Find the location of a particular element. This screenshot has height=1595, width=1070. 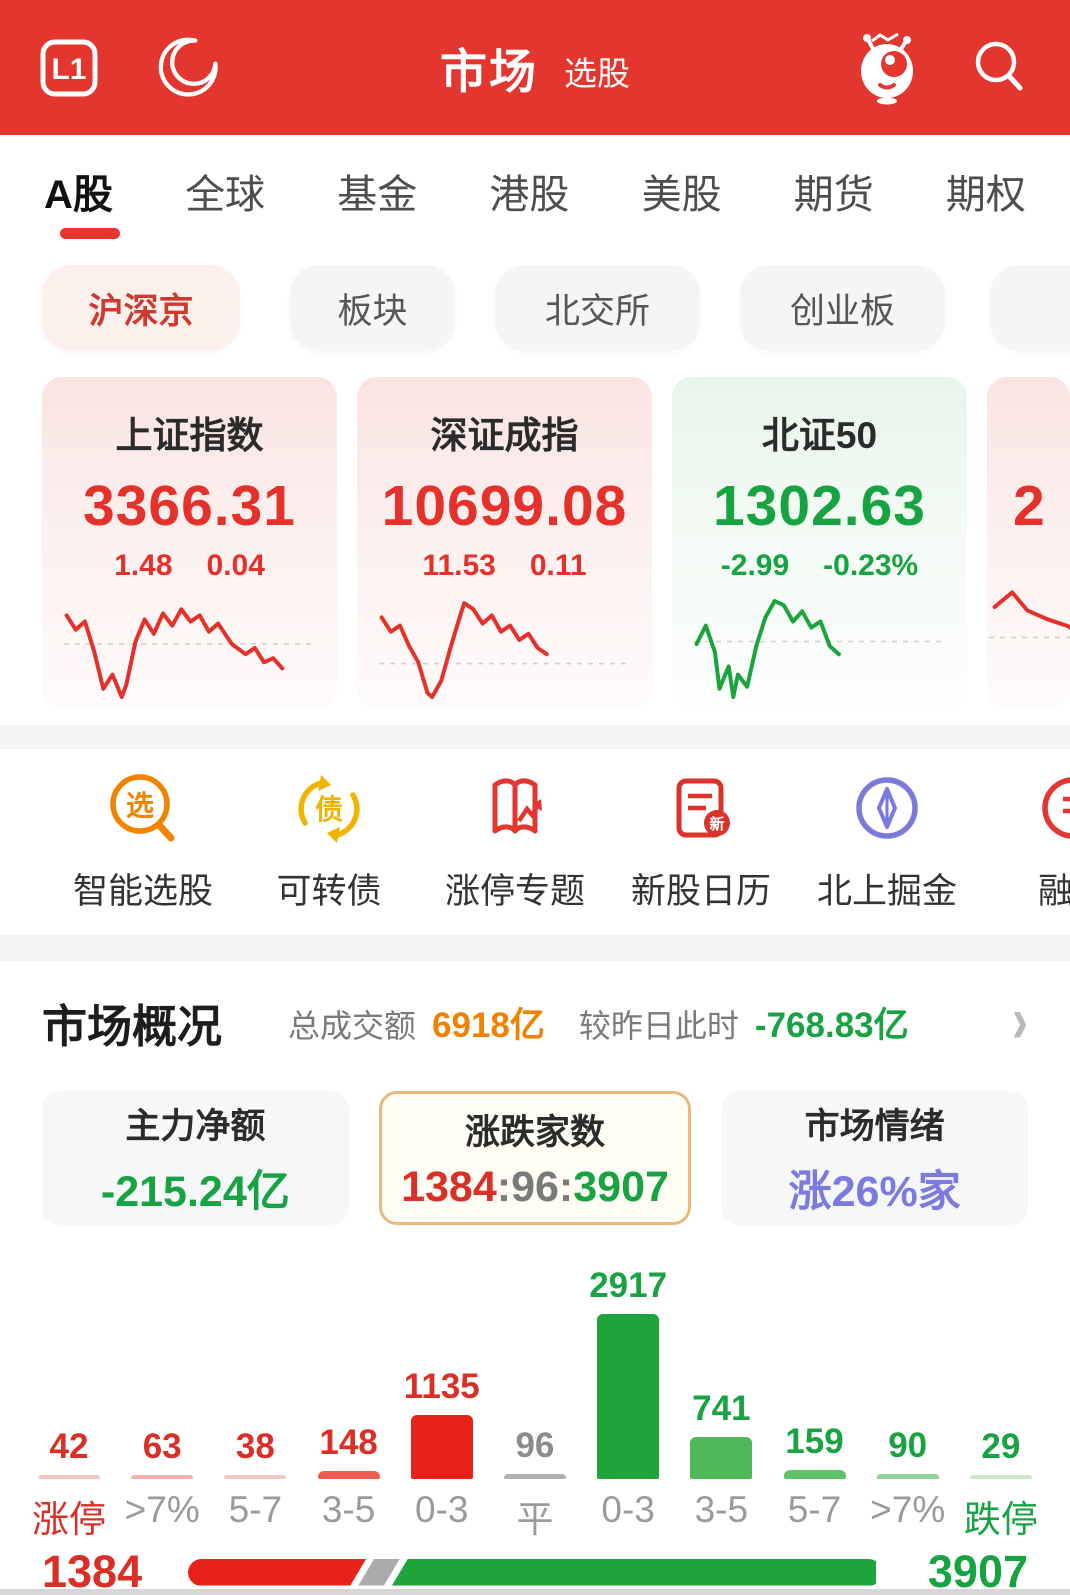

chart-column-9: 90 is located at coordinates (908, 1452).